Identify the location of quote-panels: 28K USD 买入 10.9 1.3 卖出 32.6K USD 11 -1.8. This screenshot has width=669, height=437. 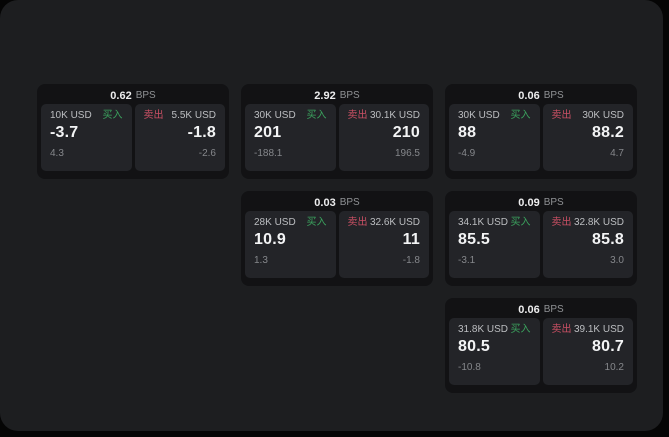
(337, 244).